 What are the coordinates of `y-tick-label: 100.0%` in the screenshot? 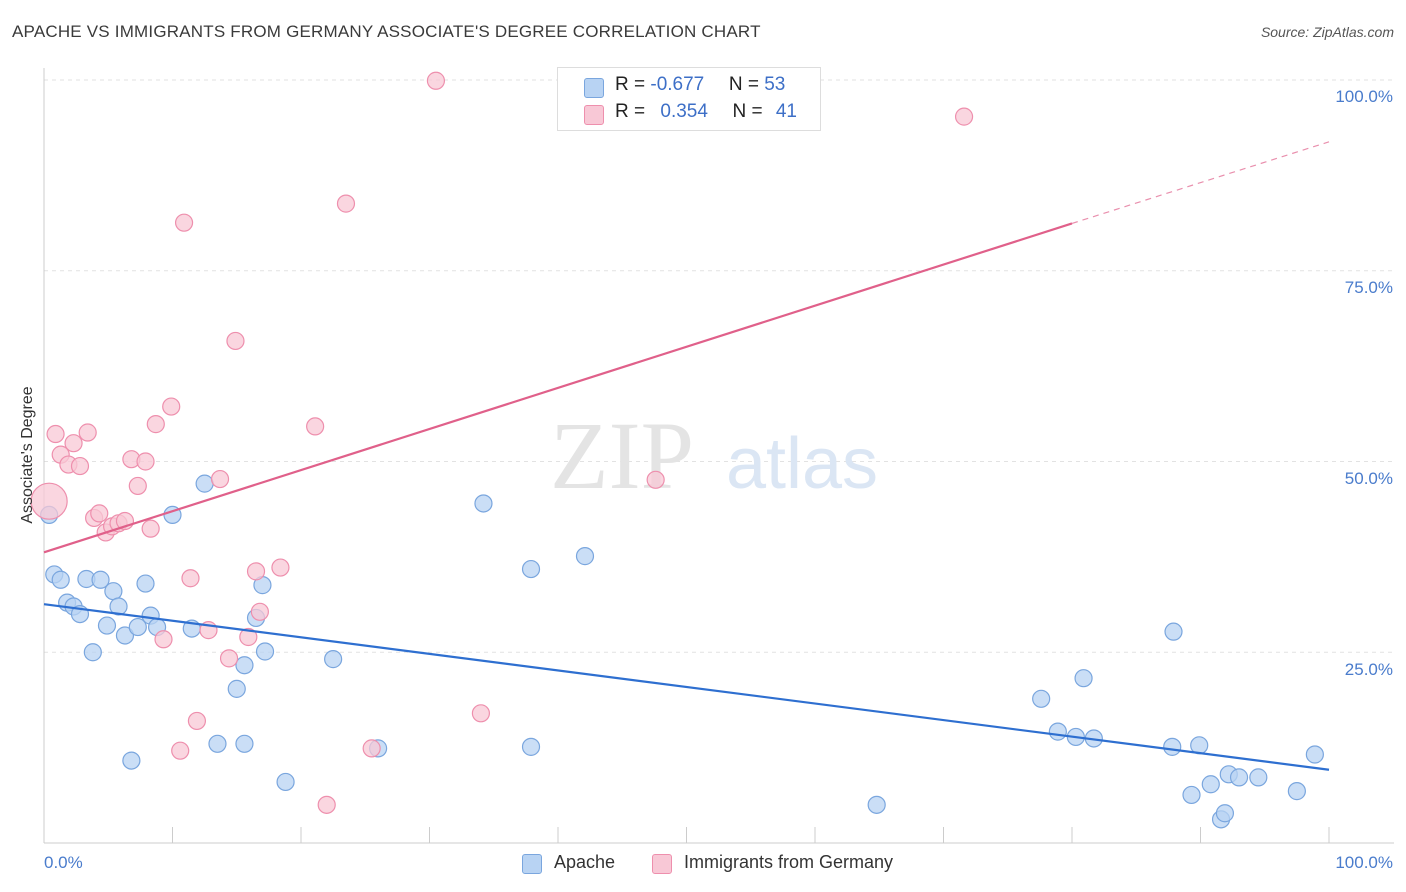 It's located at (1364, 96).